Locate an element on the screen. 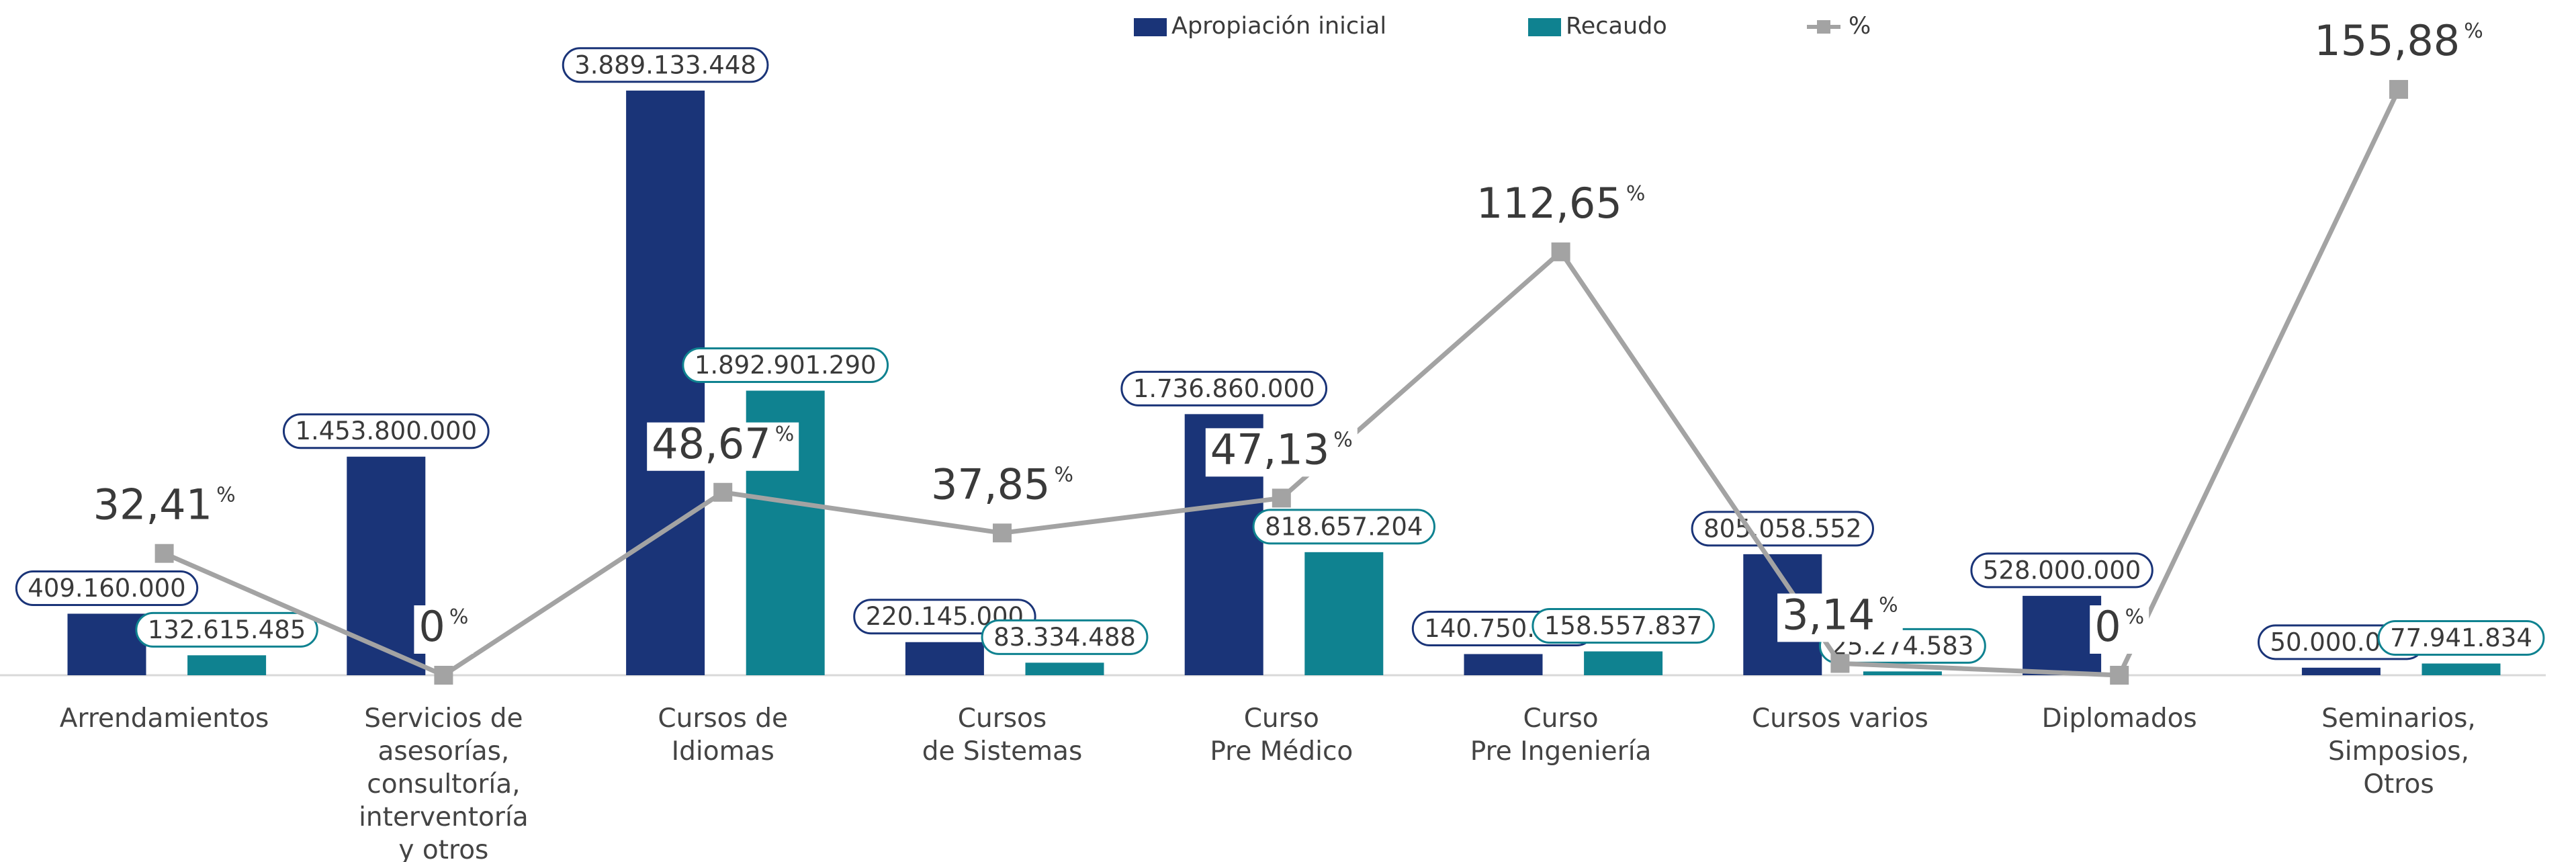 The image size is (2576, 862). data-label-text: 158.557.837 is located at coordinates (1623, 625).